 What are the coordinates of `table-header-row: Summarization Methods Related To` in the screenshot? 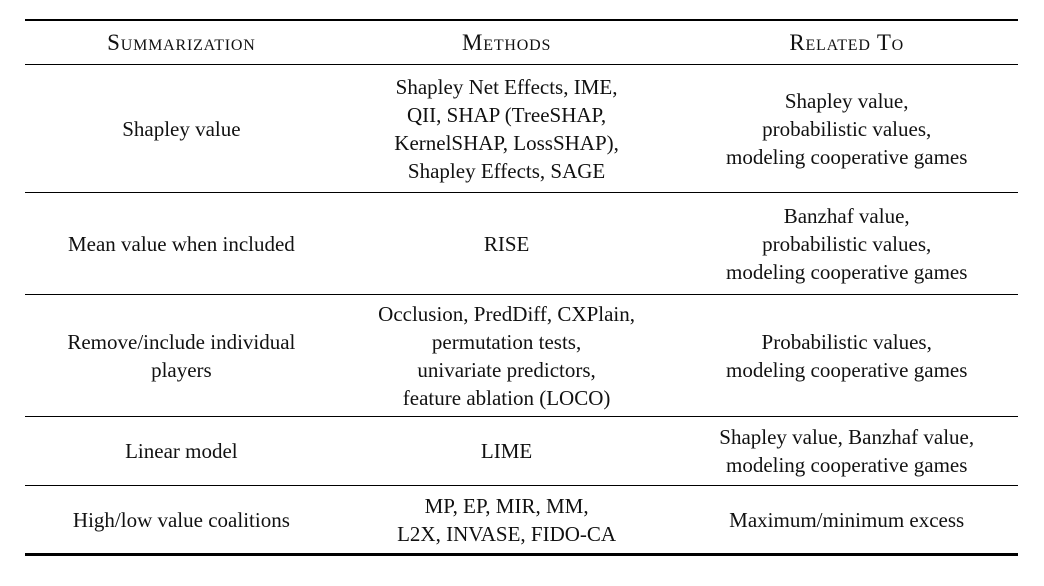 It's located at (521, 42).